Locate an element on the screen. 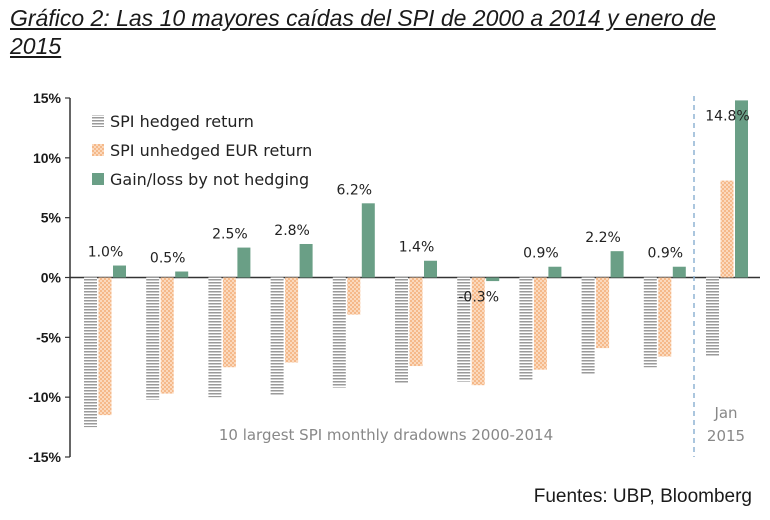  y-tick-label: 15% is located at coordinates (47, 98).